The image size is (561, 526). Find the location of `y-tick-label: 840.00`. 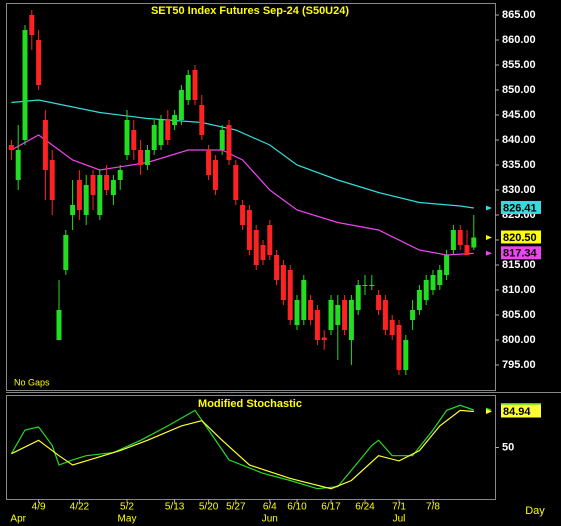

y-tick-label: 840.00 is located at coordinates (519, 140).